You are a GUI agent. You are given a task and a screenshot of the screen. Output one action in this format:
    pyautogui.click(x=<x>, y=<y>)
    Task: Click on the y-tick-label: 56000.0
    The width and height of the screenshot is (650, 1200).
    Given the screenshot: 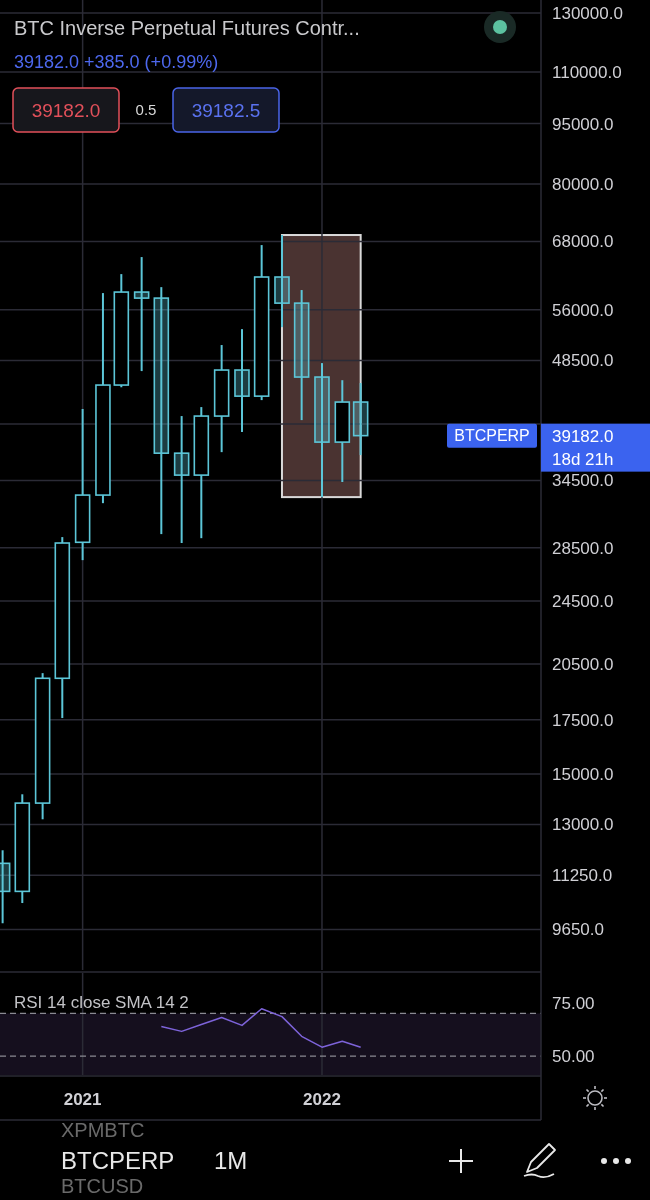 What is the action you would take?
    pyautogui.click(x=583, y=310)
    